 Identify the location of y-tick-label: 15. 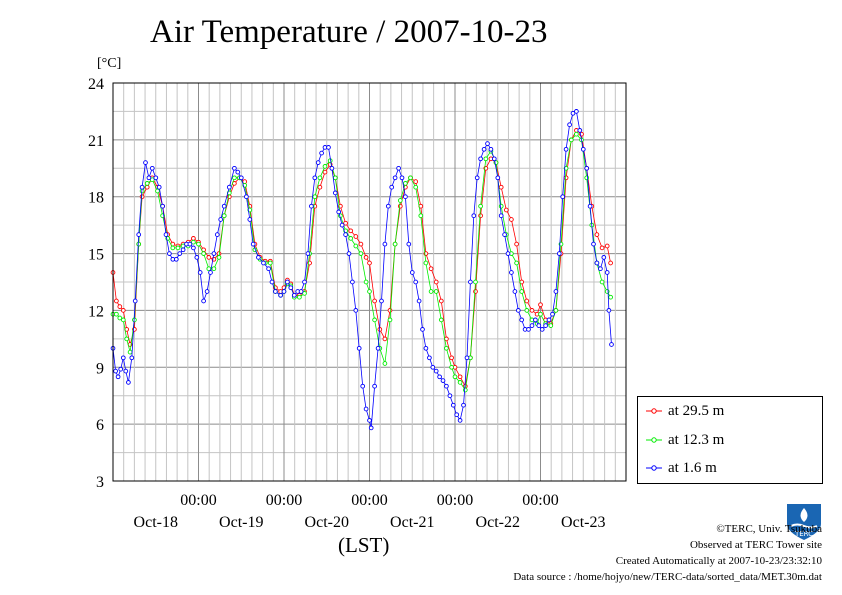
(96, 255).